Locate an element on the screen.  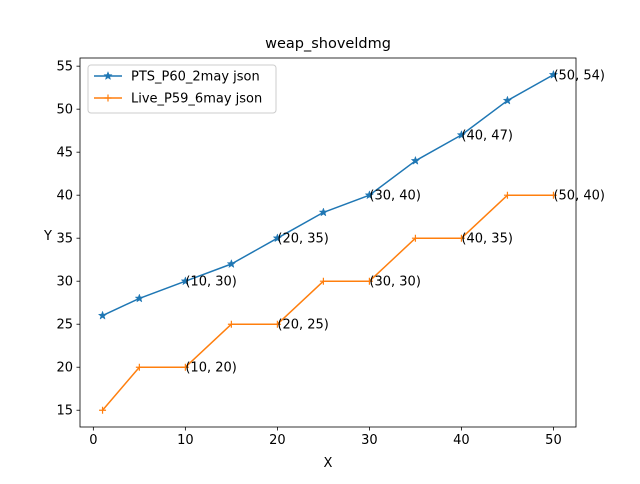
x-tick-label: 20 is located at coordinates (277, 440).